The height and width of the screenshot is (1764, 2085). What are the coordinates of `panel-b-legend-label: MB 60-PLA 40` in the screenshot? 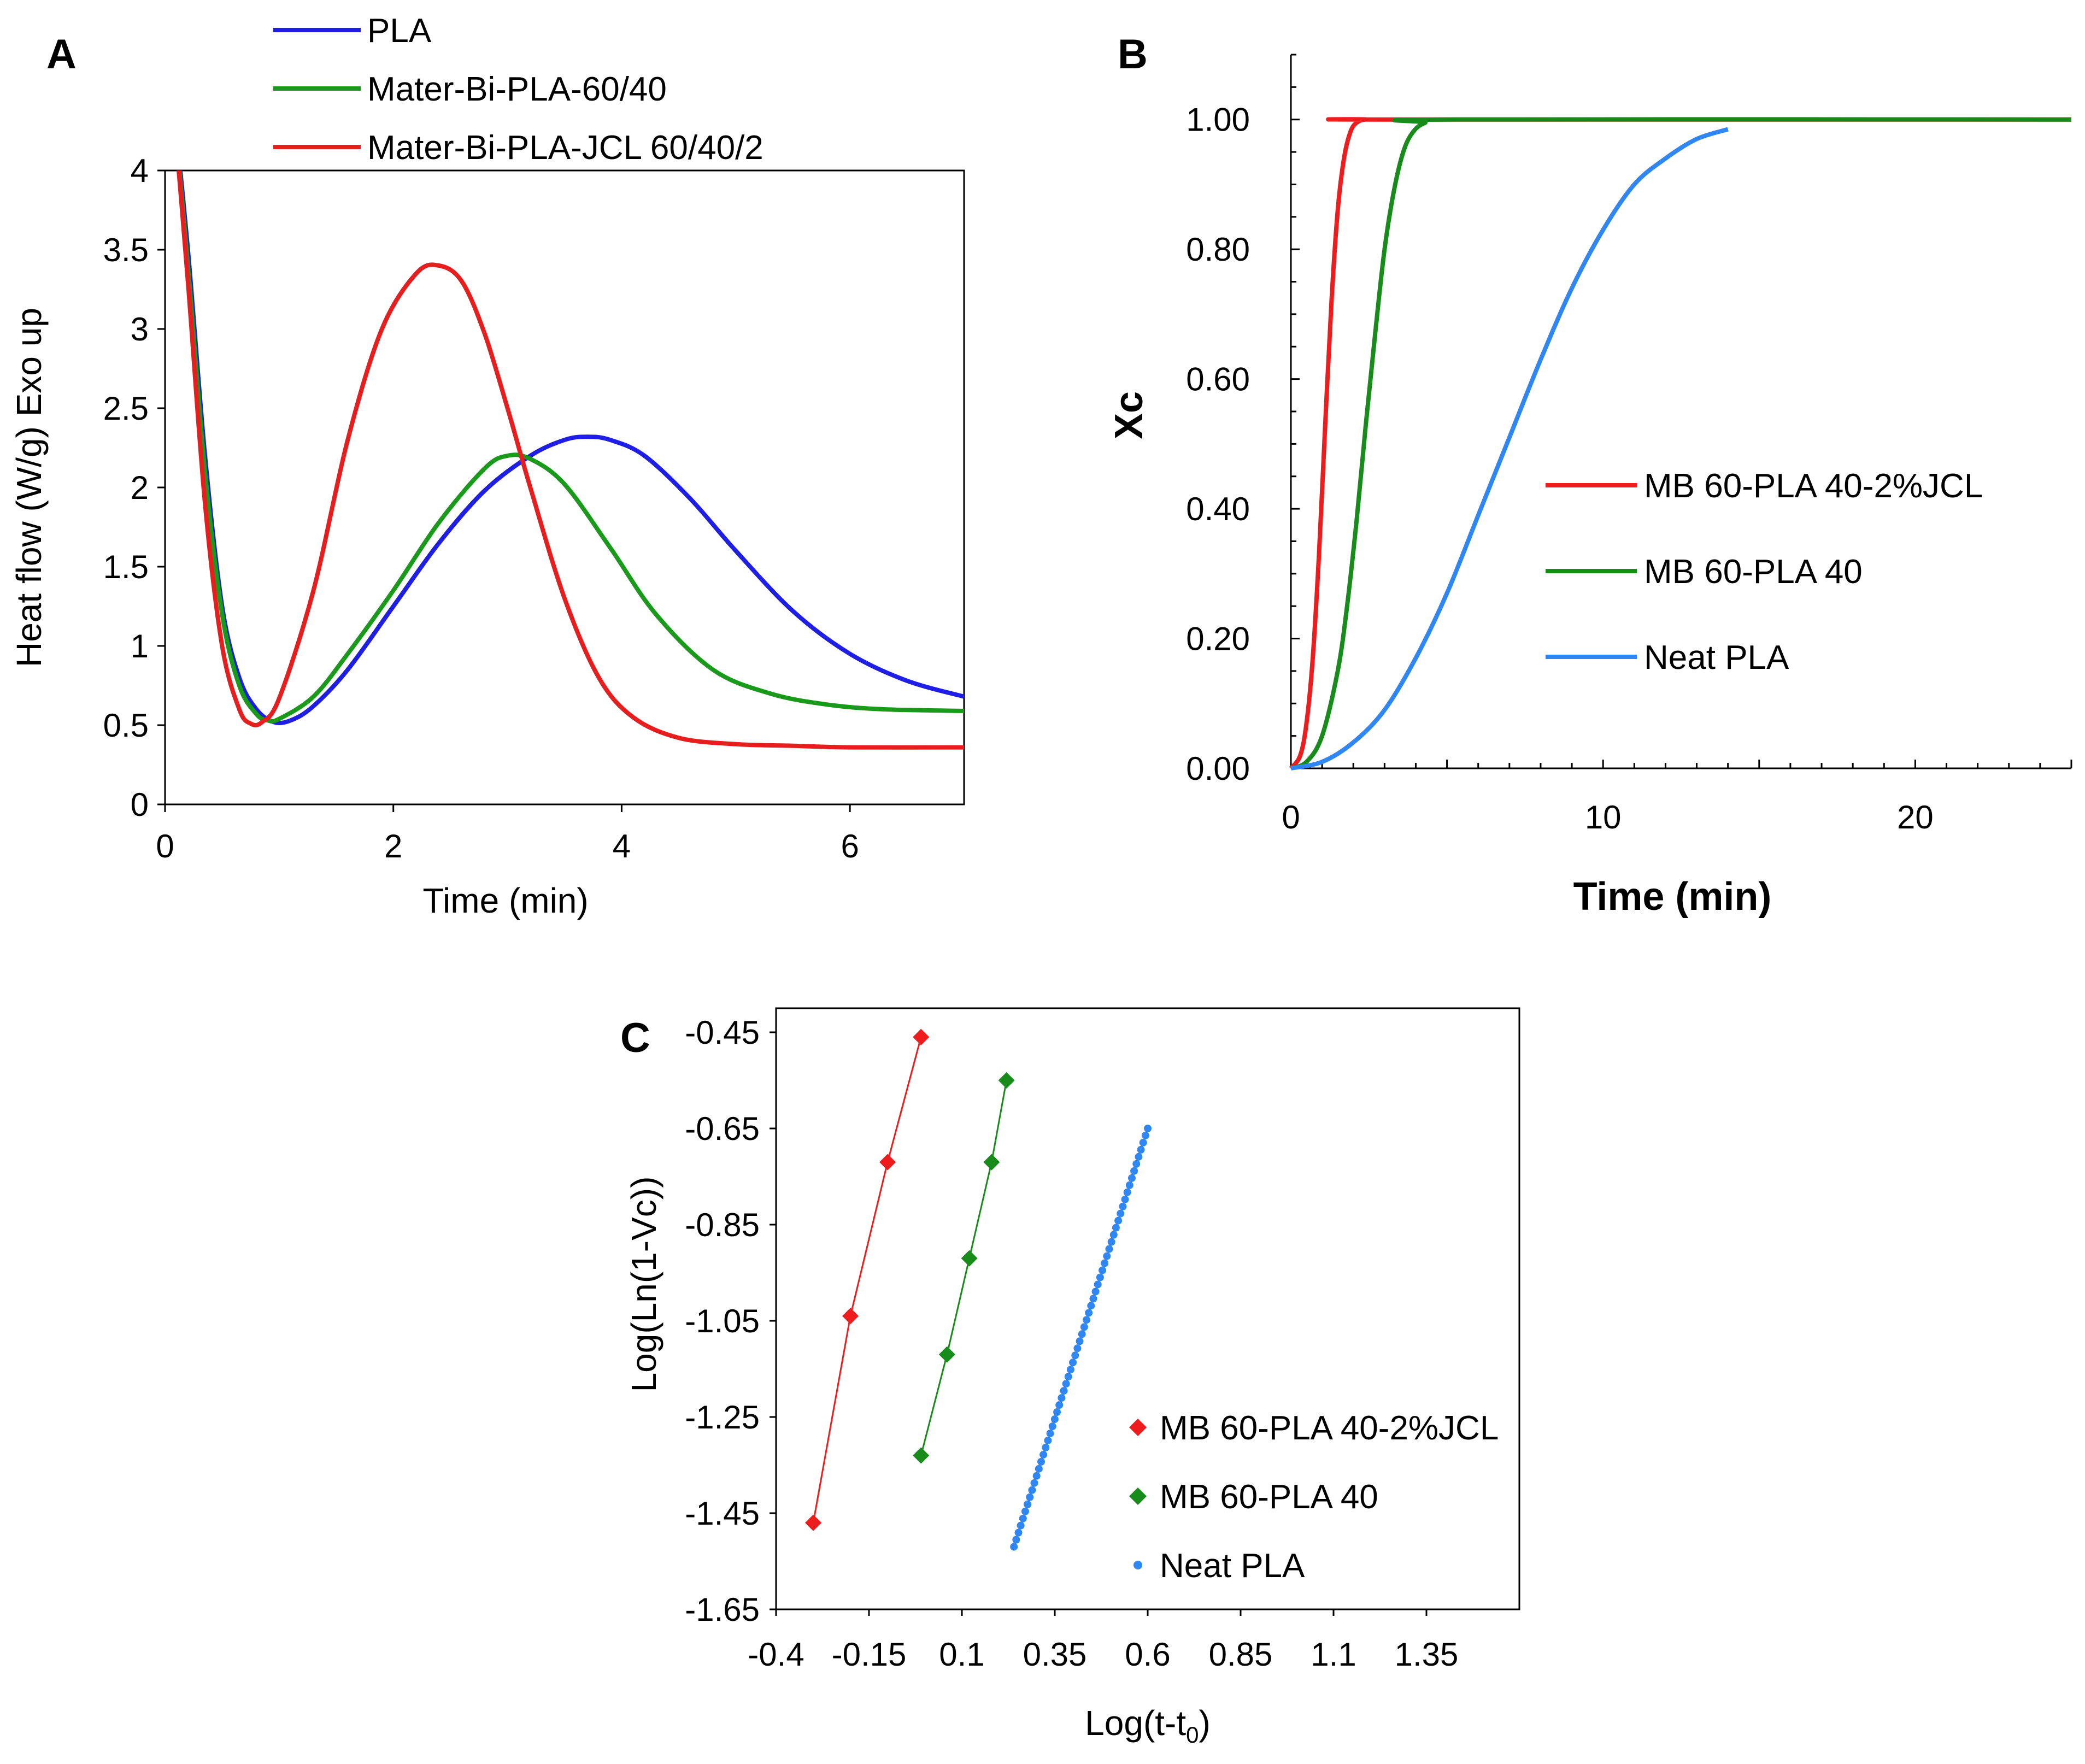 It's located at (1753, 572).